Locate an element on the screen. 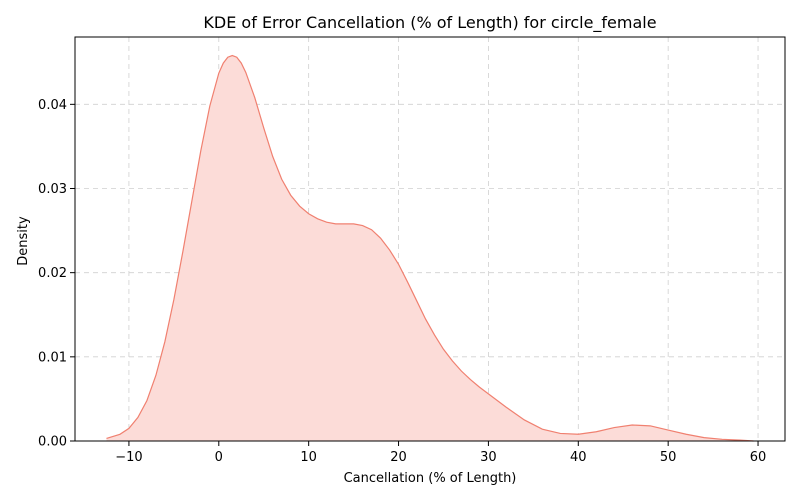 The height and width of the screenshot is (500, 800). y-axis-ticks: 0.00 0.01 0.02 0.03 0.04 is located at coordinates (56, 274).